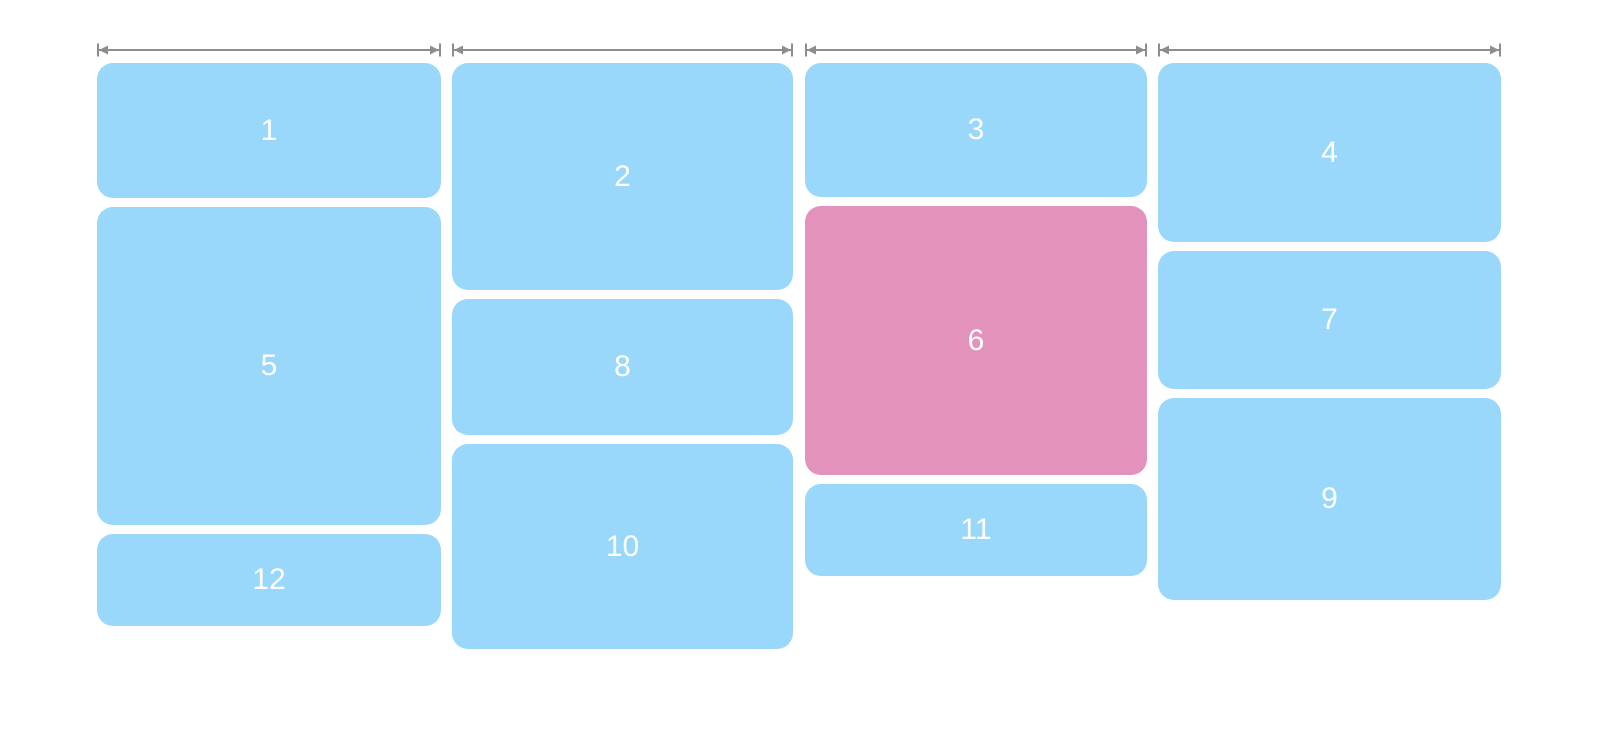 This screenshot has height=750, width=1600. What do you see at coordinates (622, 367) in the screenshot?
I see `masonry-item: 8` at bounding box center [622, 367].